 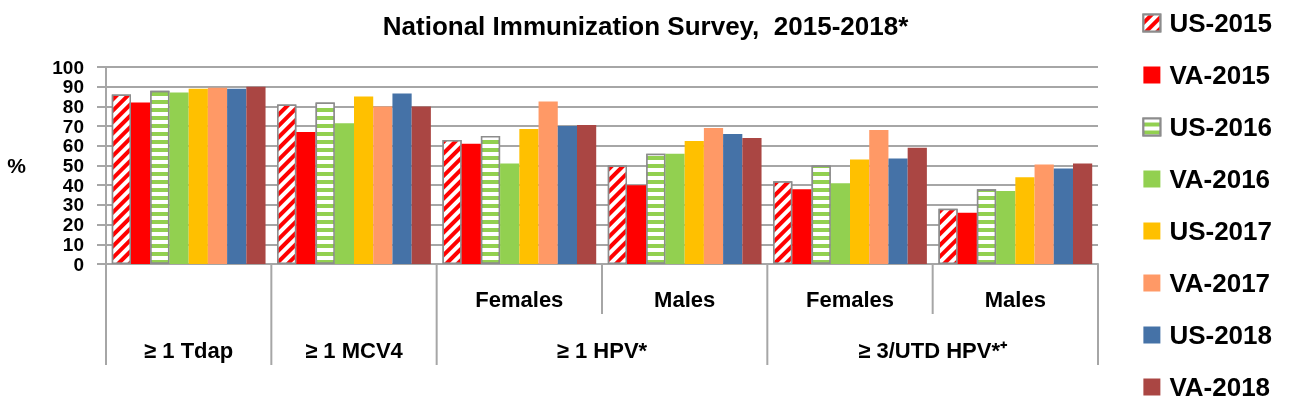 What do you see at coordinates (189, 350) in the screenshot?
I see `text: ≥ 1 Tdap` at bounding box center [189, 350].